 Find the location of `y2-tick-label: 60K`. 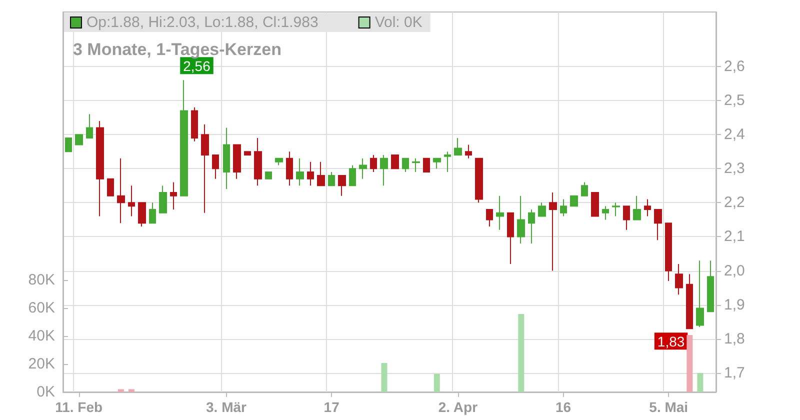

y2-tick-label: 60K is located at coordinates (41, 307).